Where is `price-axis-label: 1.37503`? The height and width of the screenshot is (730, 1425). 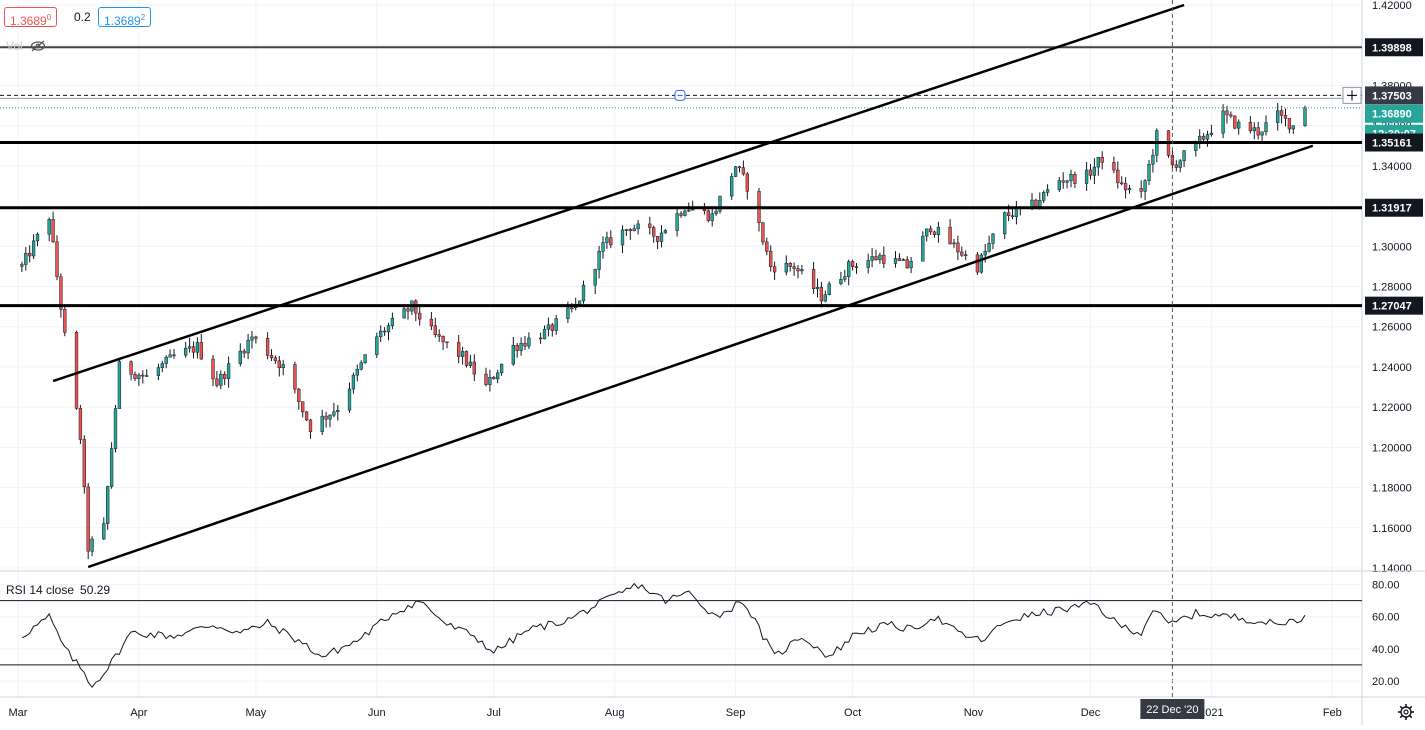
price-axis-label: 1.37503 is located at coordinates (1392, 96).